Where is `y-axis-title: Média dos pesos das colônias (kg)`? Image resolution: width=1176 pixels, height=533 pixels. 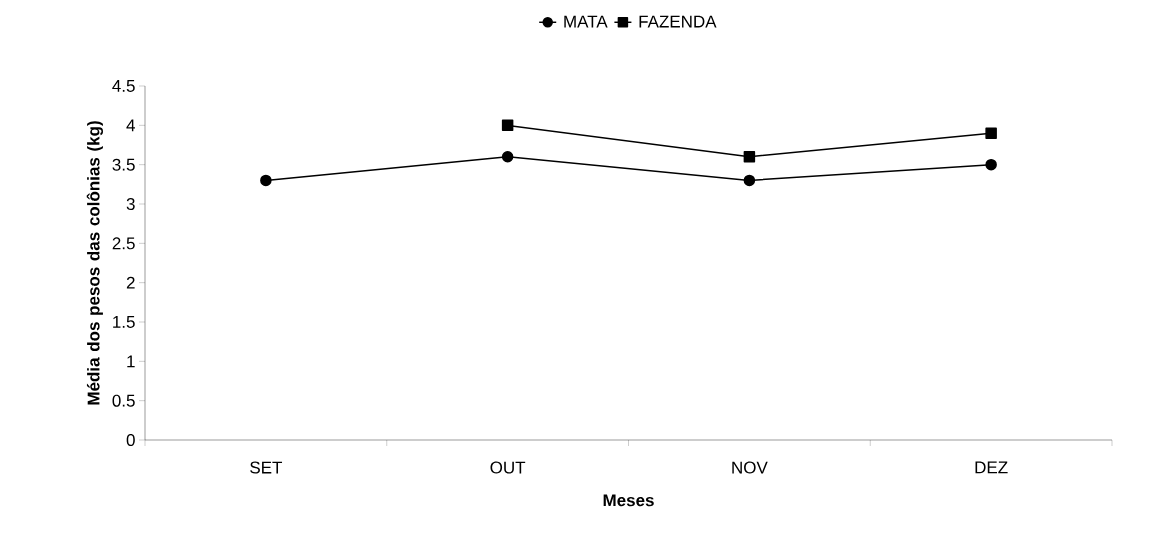 y-axis-title: Média dos pesos das colônias (kg) is located at coordinates (95, 263).